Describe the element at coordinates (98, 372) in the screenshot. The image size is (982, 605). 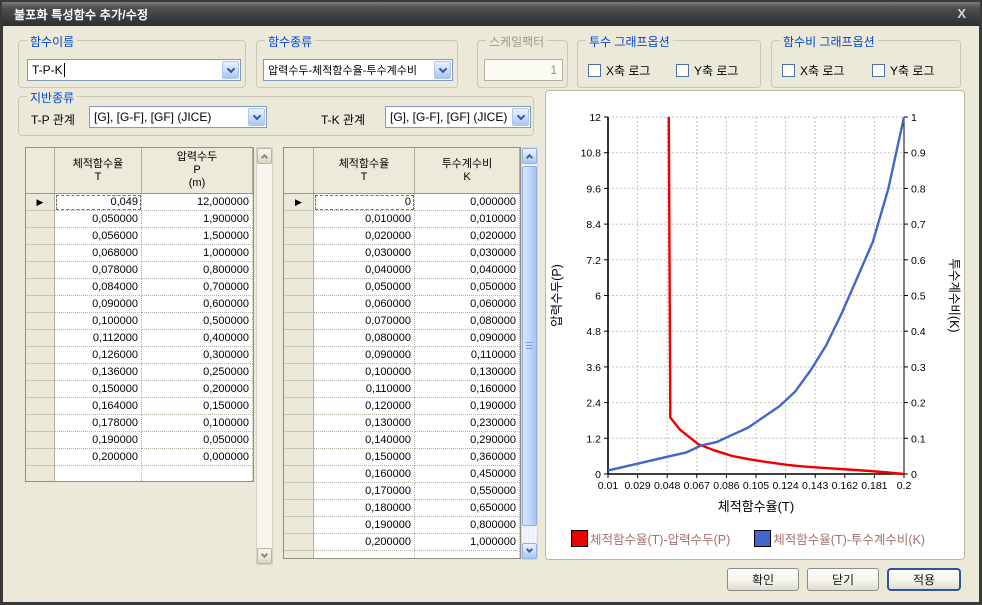
I see `table-cell: 0,136000` at that location.